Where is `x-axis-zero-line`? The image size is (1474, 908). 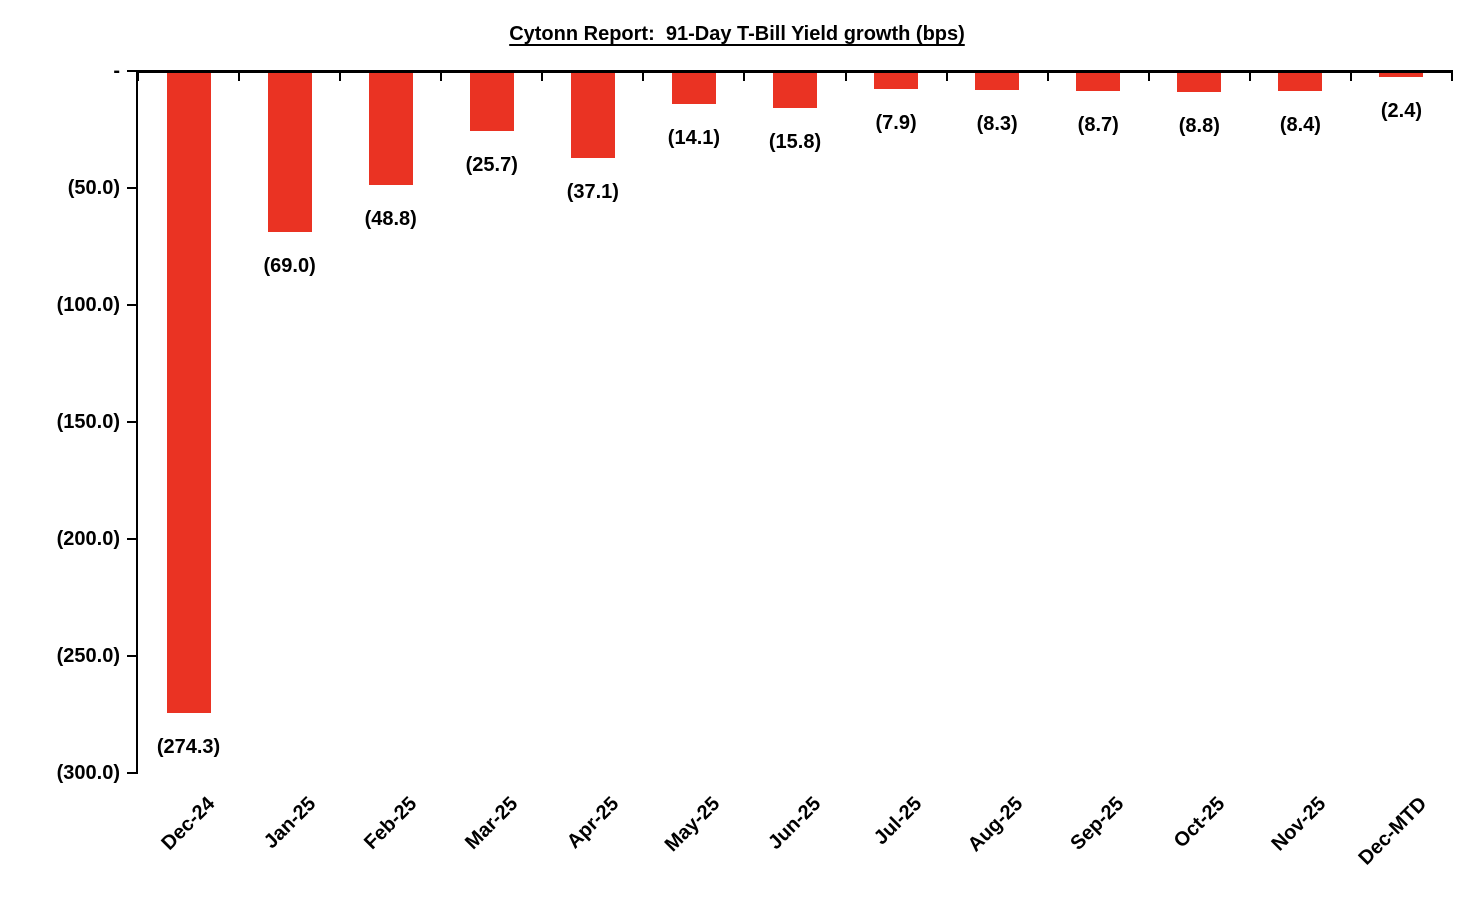 x-axis-zero-line is located at coordinates (795, 71).